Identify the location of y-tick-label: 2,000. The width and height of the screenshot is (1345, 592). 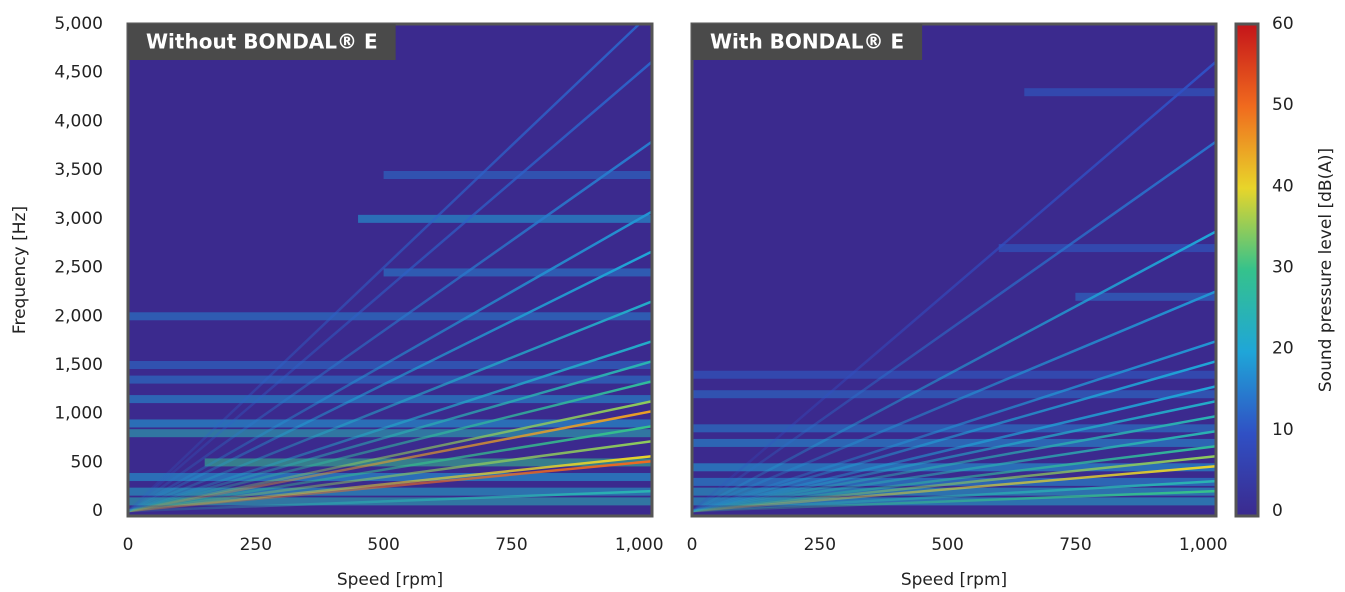
(78, 316).